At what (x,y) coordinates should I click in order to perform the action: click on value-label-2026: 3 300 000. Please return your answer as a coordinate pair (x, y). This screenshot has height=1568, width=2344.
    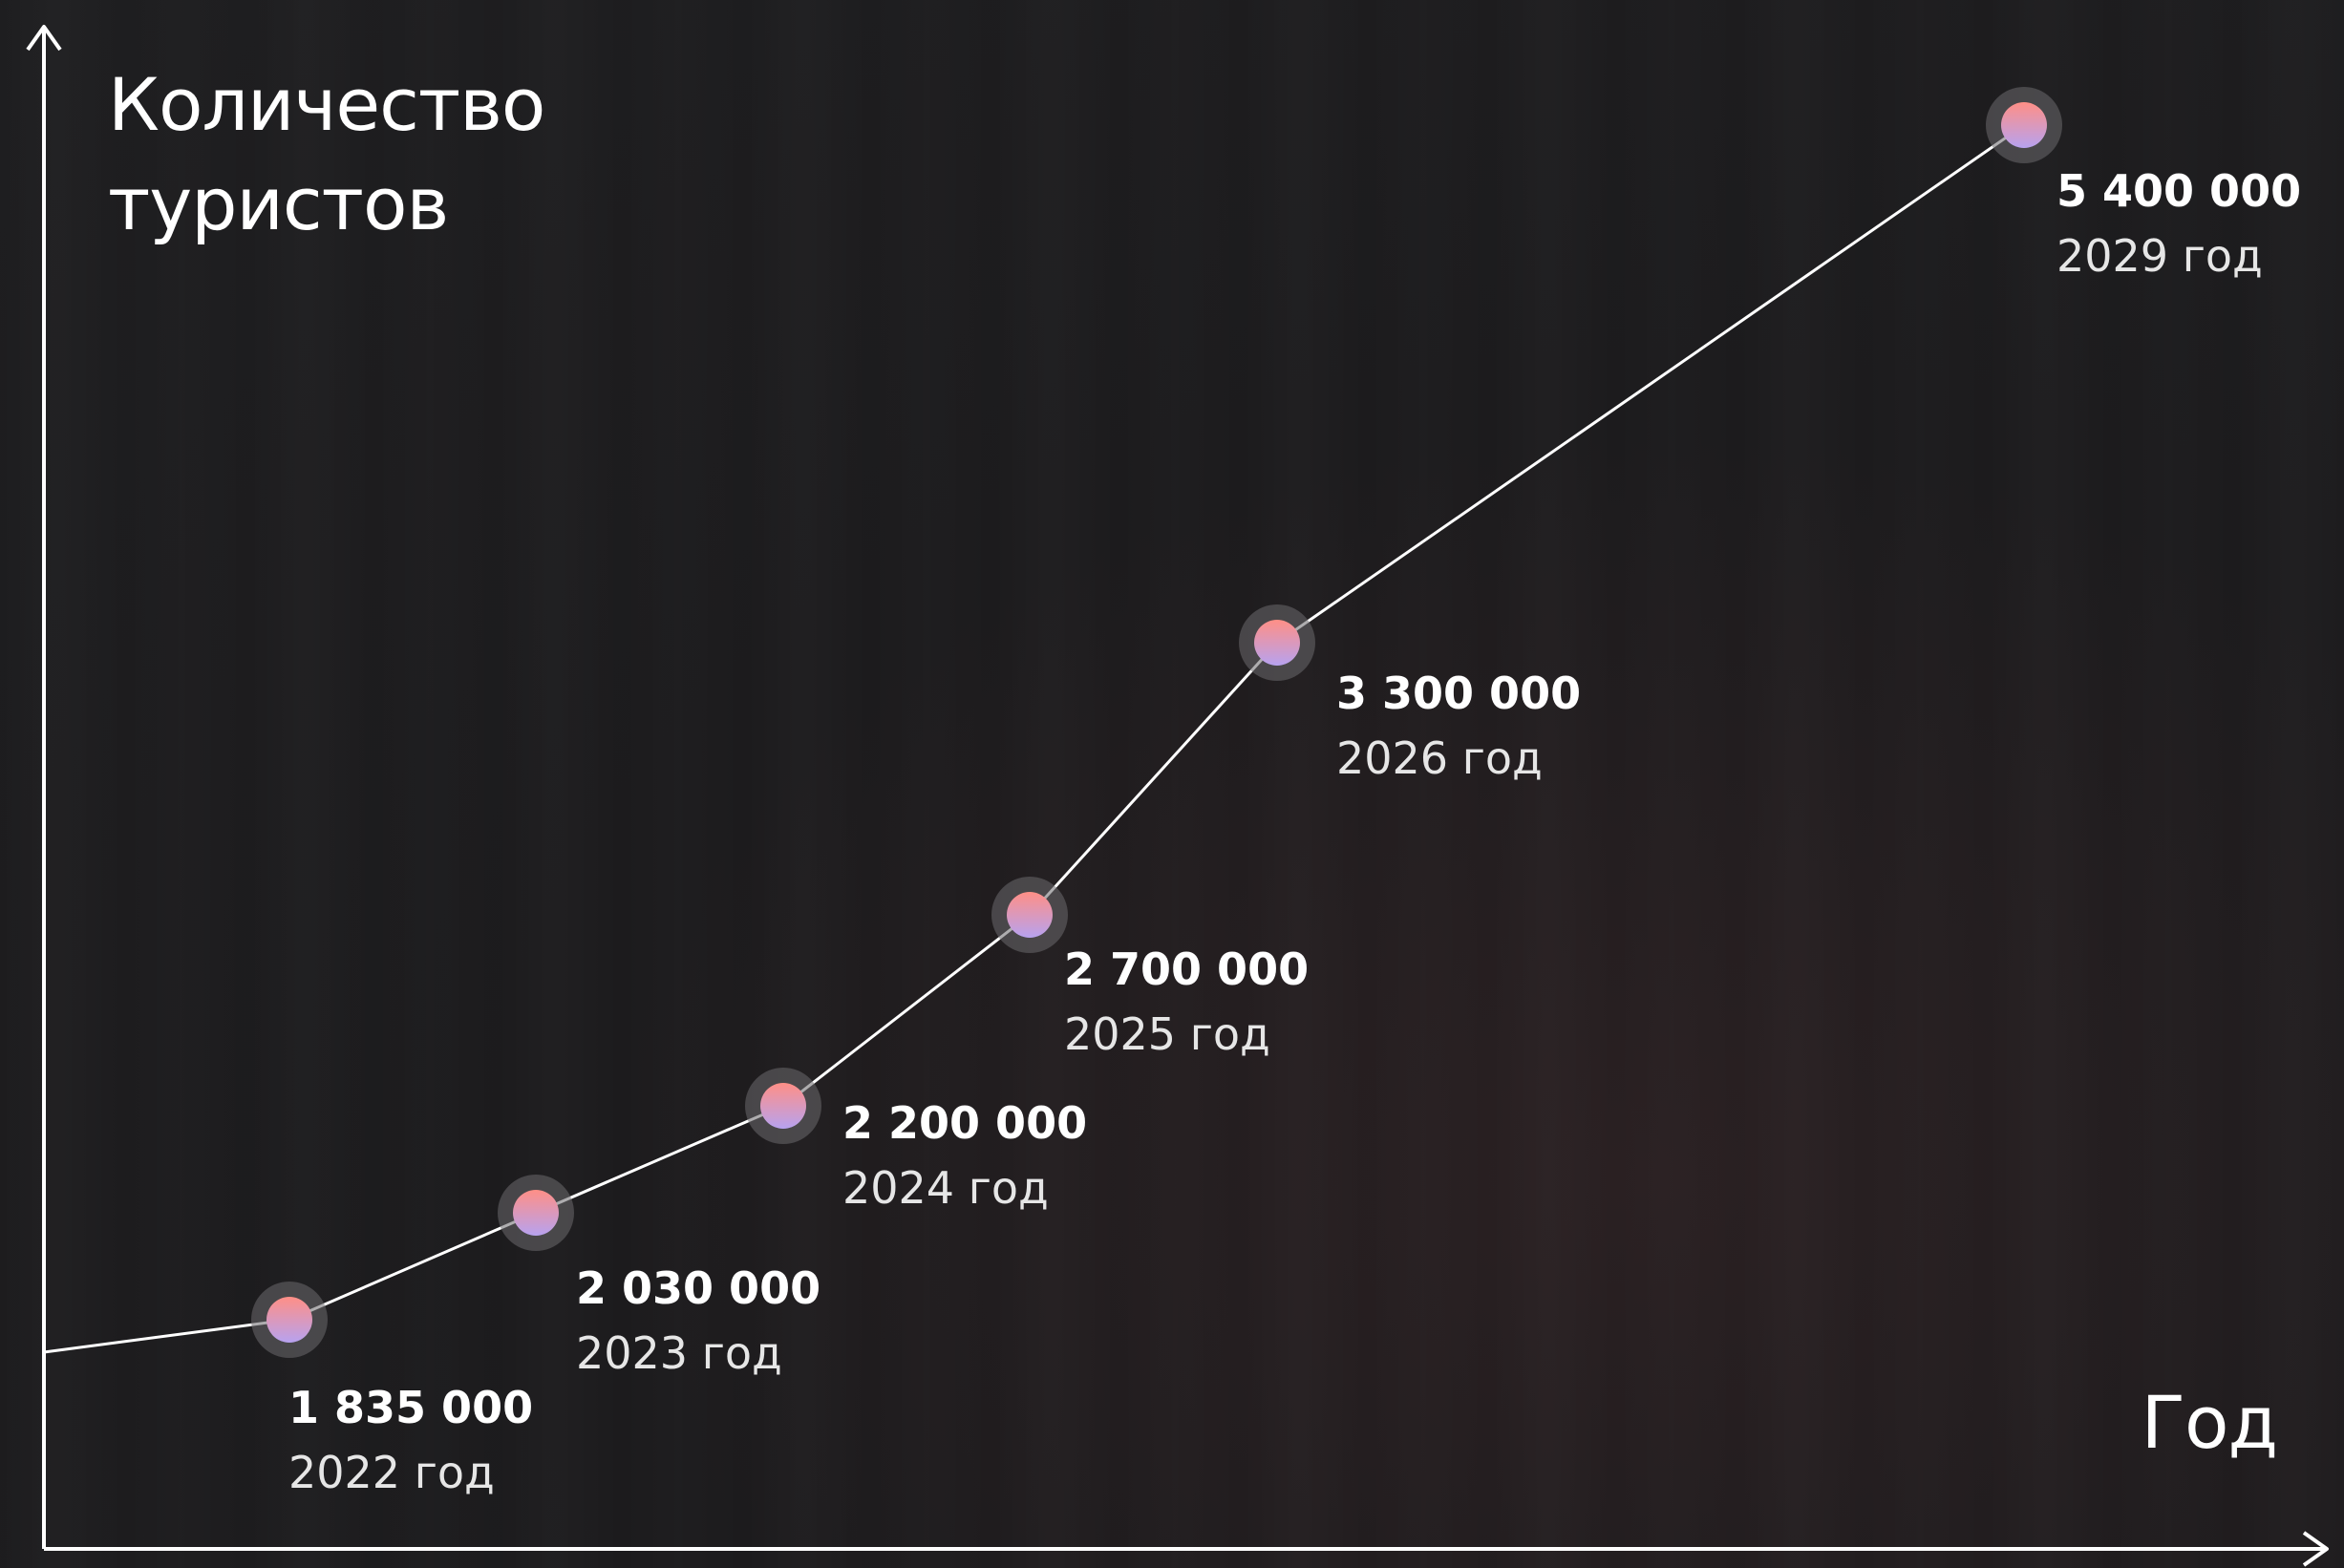
    Looking at the image, I should click on (1458, 693).